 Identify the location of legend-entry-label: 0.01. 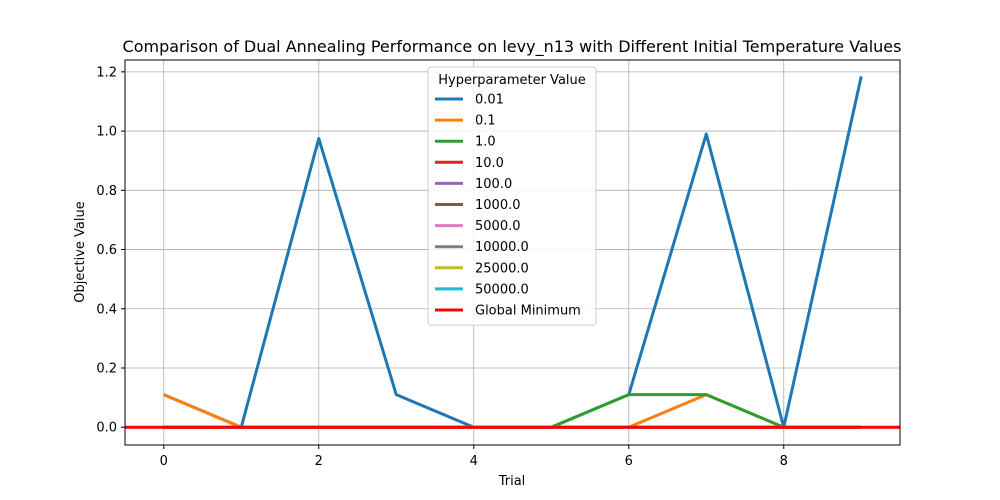
(489, 100).